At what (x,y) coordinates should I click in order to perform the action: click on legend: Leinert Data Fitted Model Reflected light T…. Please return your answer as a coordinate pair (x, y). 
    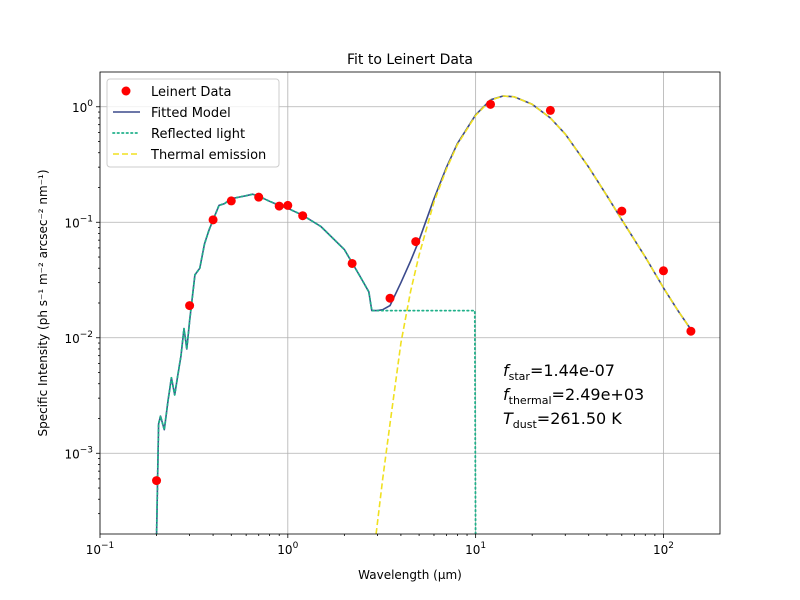
    Looking at the image, I should click on (193, 123).